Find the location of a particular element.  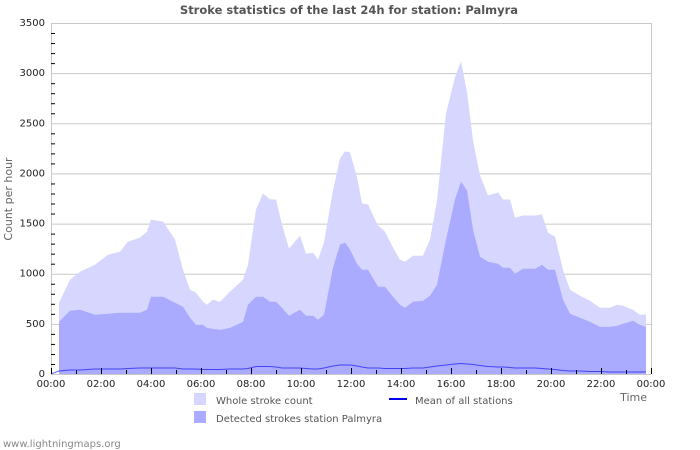

legend-label-detected: Detected strokes station Palmyra is located at coordinates (299, 419).